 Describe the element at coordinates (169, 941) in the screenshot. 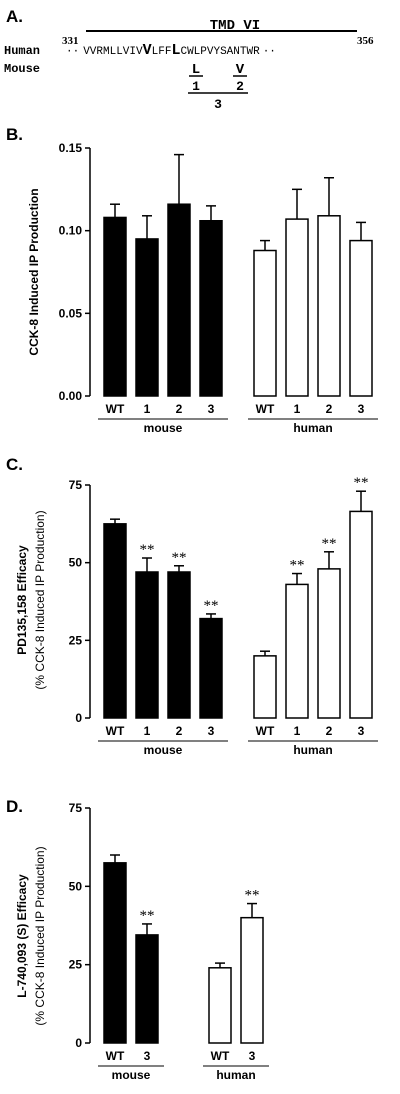

I see `chart-d: 0 25 50 75 WT ** 3 mouse WT ** 3 human` at that location.